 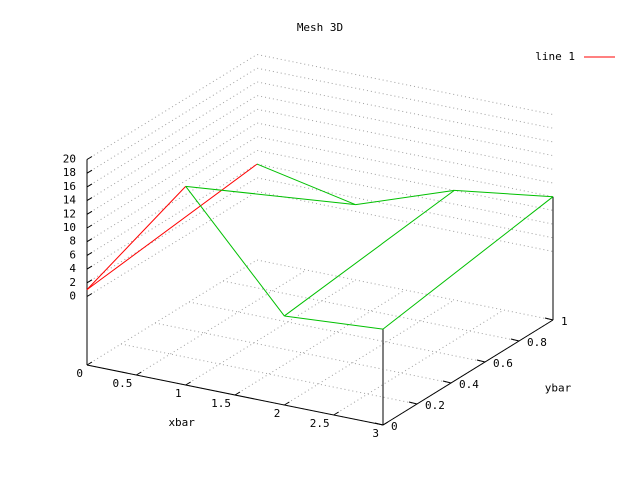 I want to click on x-tick-label: 0, so click(x=79, y=373).